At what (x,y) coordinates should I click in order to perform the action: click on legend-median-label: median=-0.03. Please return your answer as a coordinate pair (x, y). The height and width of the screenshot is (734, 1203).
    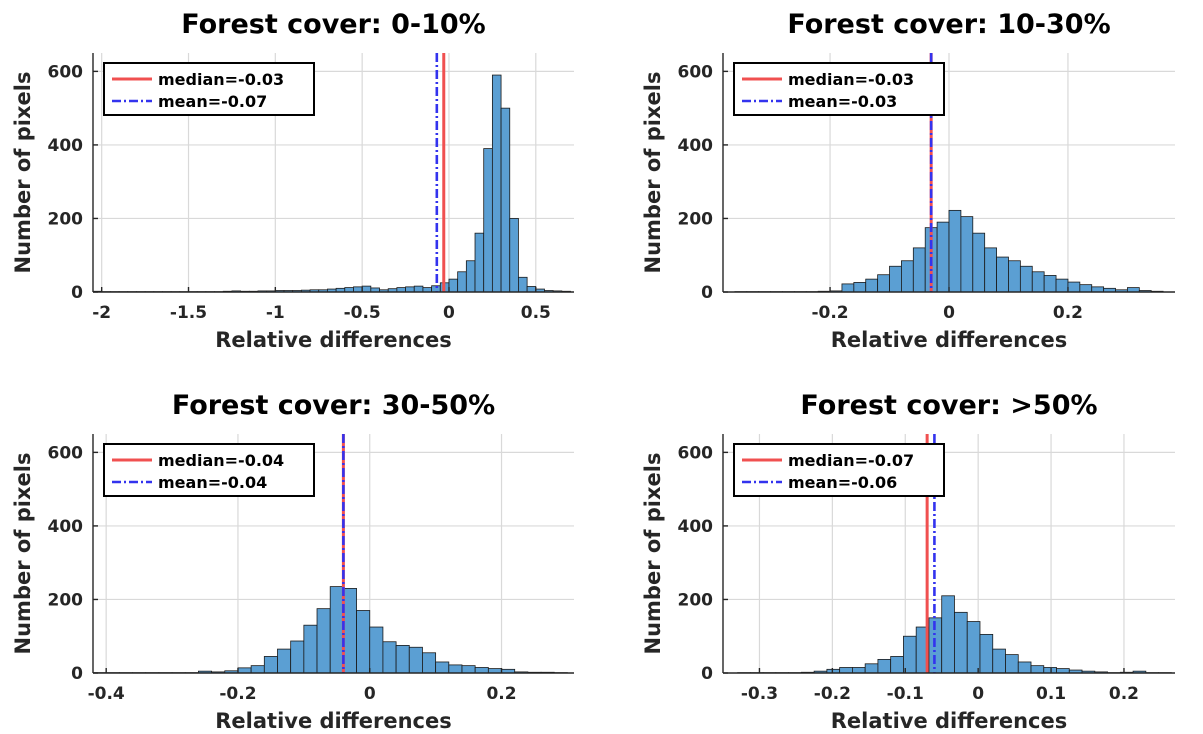
    Looking at the image, I should click on (221, 79).